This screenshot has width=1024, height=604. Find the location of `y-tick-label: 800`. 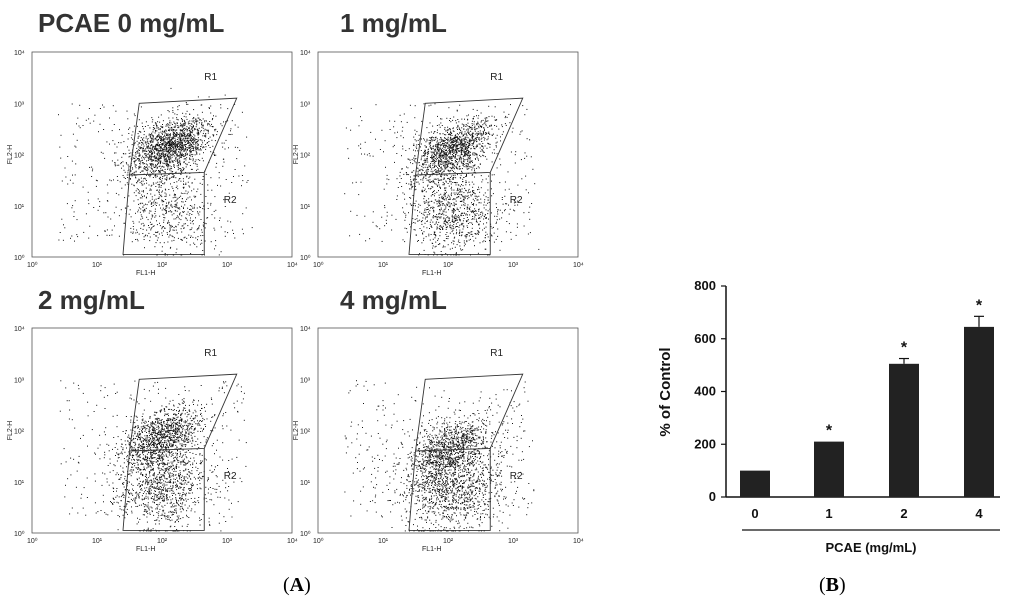

y-tick-label: 800 is located at coordinates (705, 285).